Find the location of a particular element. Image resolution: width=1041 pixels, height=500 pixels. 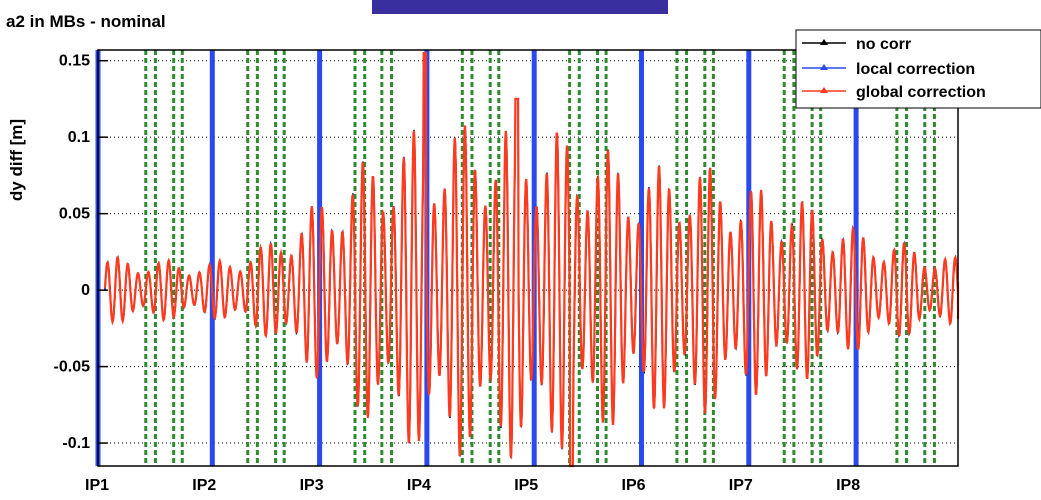

y-tick-label: 0 is located at coordinates (85, 290).